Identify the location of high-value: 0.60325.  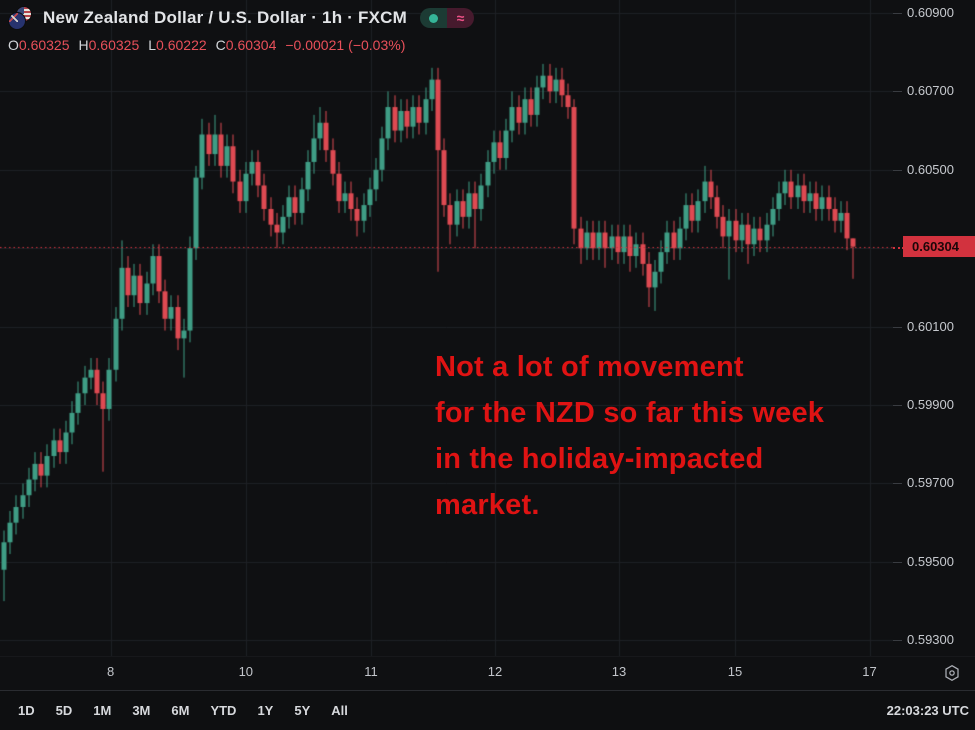
(114, 45).